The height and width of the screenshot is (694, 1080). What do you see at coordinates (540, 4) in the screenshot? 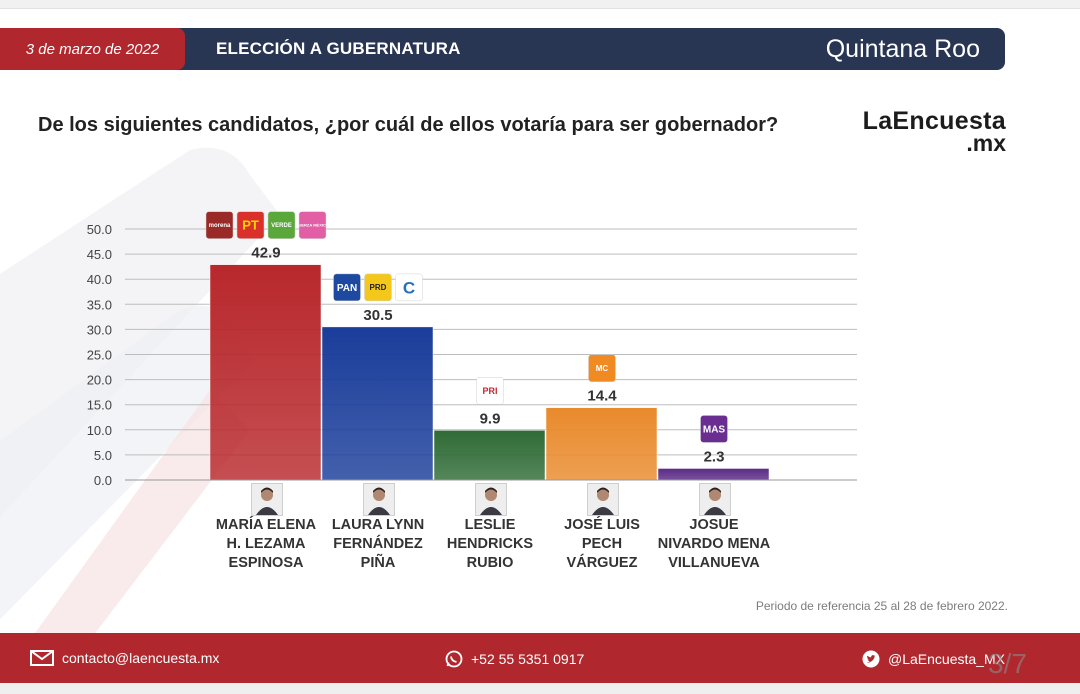
I see `top-border` at bounding box center [540, 4].